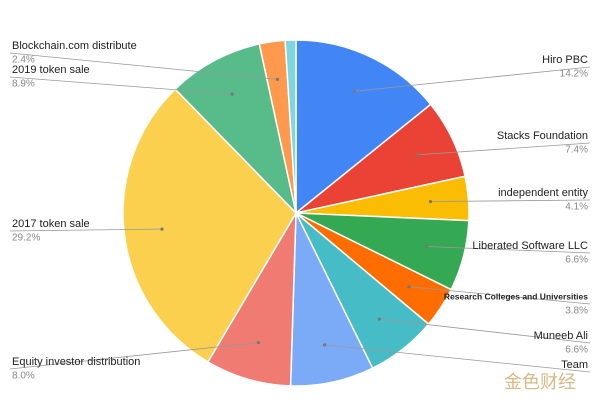  Describe the element at coordinates (26, 238) in the screenshot. I see `slice-value: 29.2%` at that location.